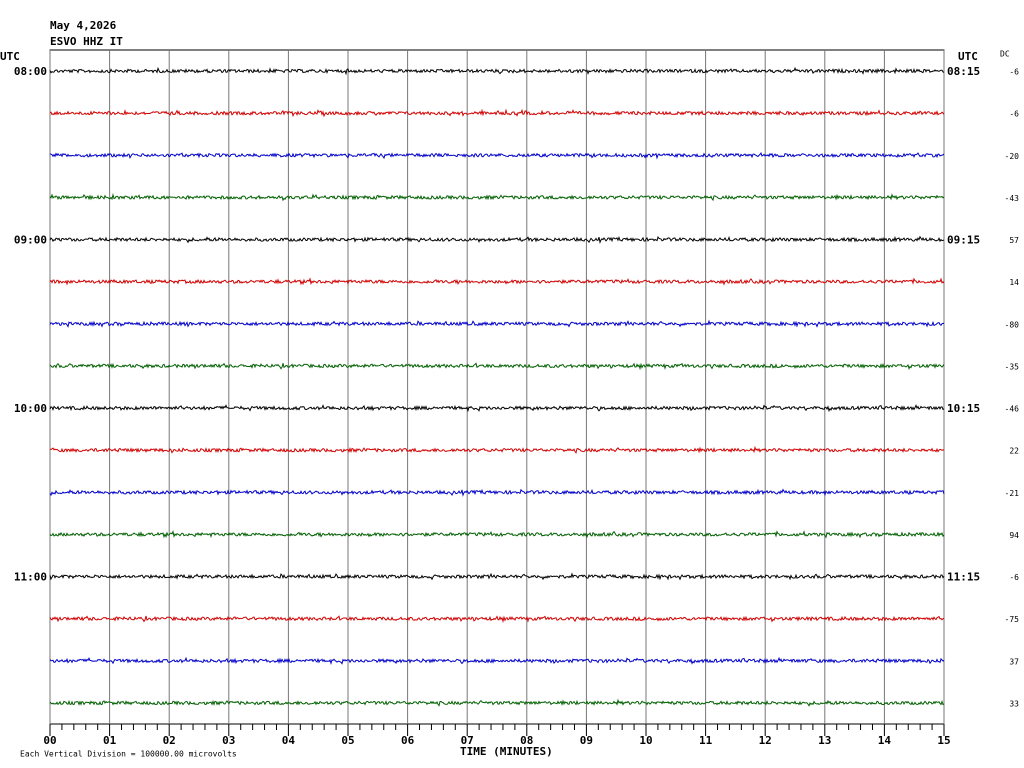 Image resolution: width=1024 pixels, height=768 pixels. Describe the element at coordinates (1014, 661) in the screenshot. I see `dc-value: 37` at that location.